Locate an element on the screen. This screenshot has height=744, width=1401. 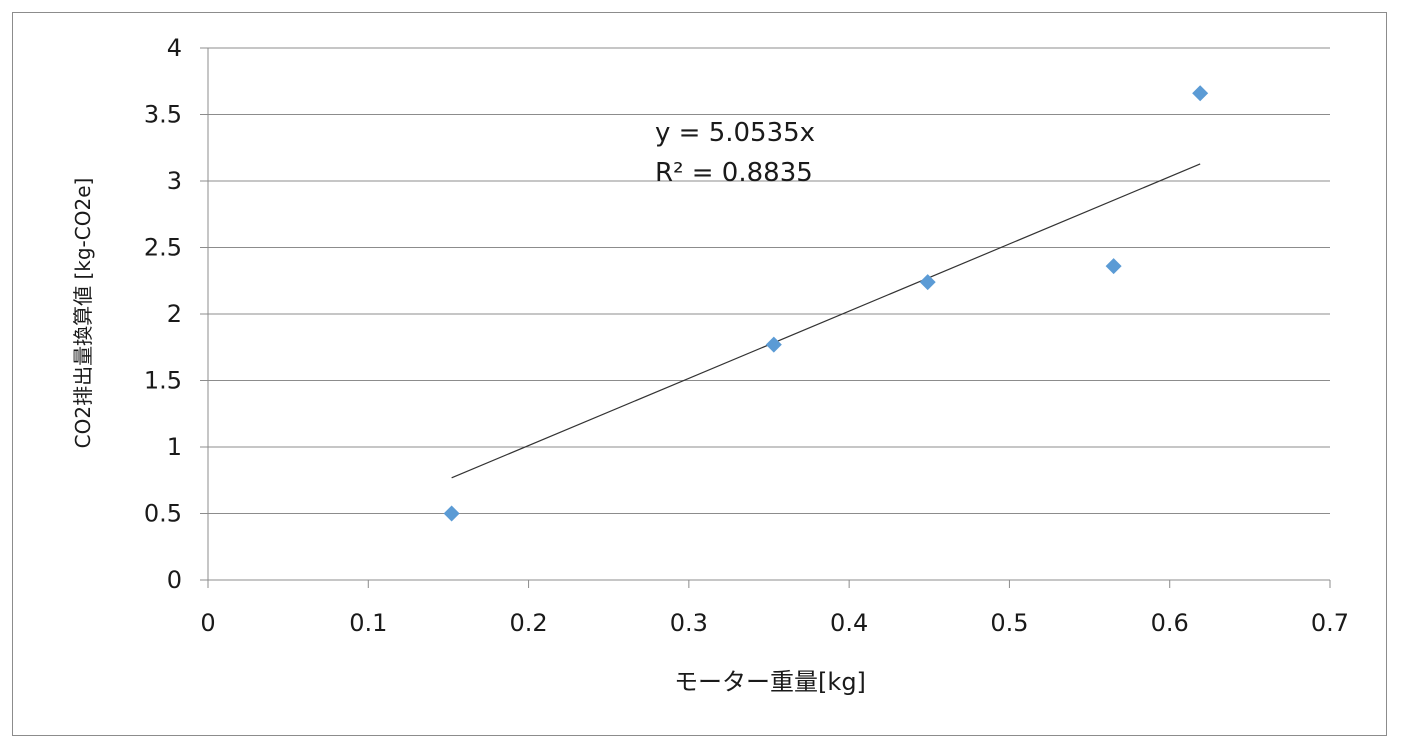
x-tick-label: 0.2 is located at coordinates (528, 623).